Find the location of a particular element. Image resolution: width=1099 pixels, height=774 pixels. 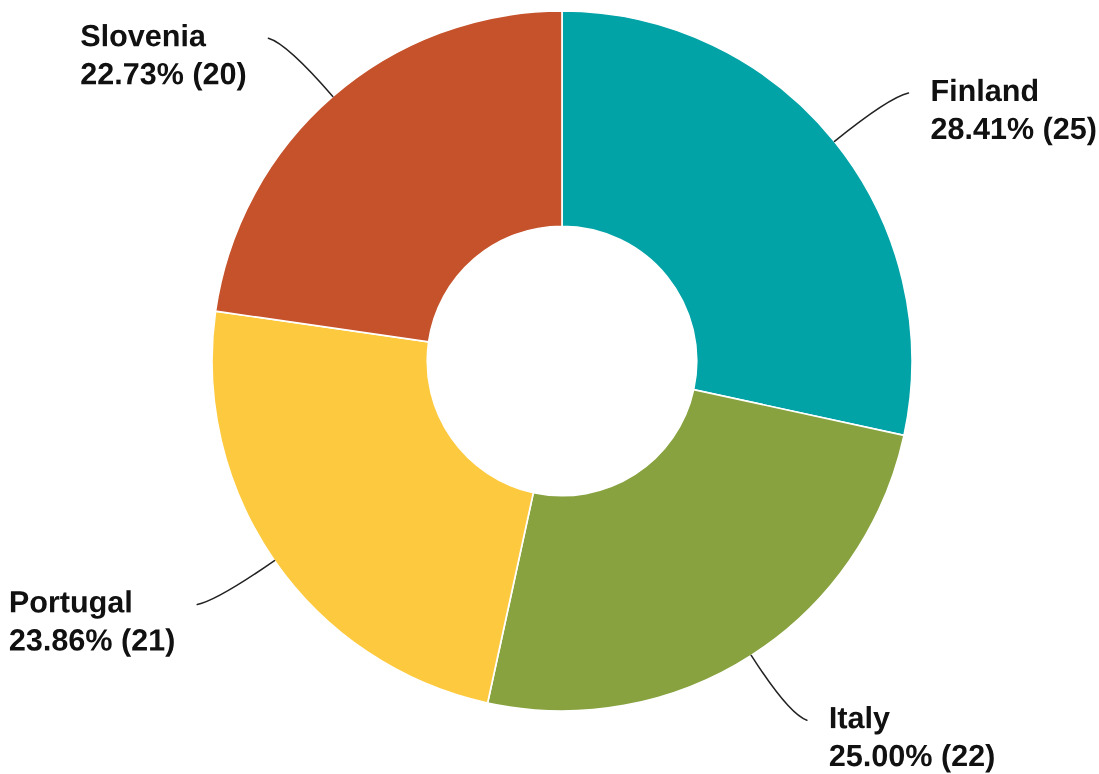

data-label: 23.86% (21) is located at coordinates (91, 642).